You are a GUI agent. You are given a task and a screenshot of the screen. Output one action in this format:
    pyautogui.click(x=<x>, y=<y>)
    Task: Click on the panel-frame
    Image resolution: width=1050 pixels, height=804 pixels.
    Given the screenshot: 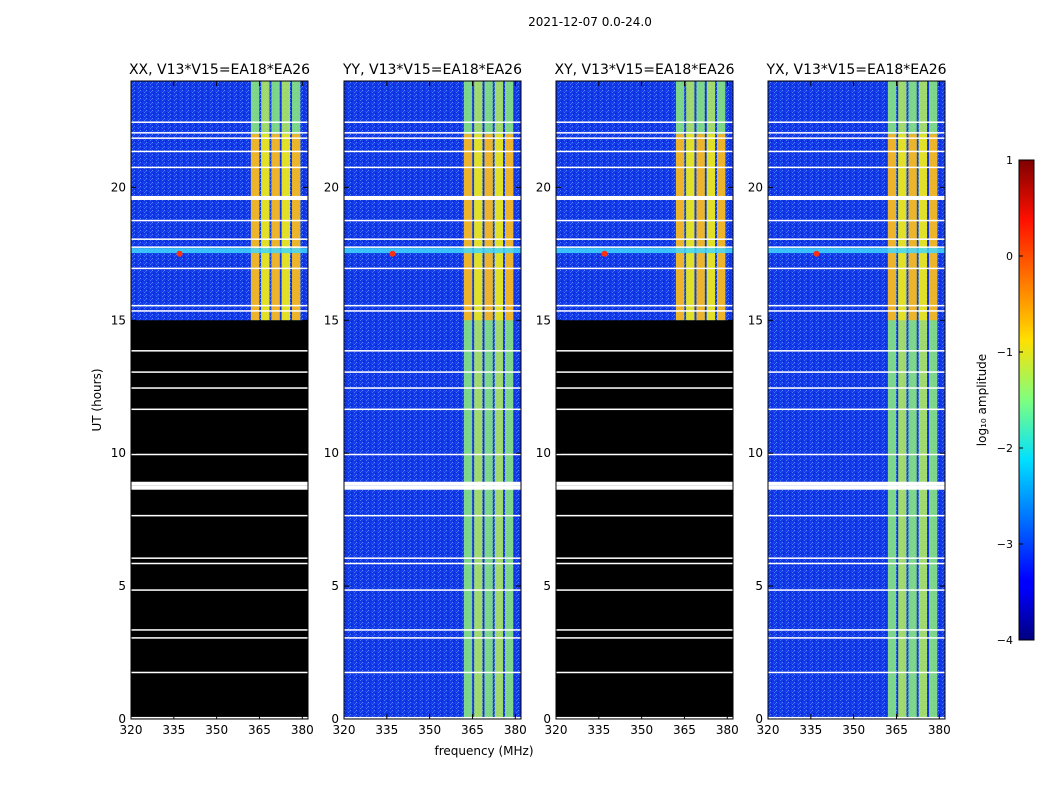 What is the action you would take?
    pyautogui.click(x=644, y=400)
    